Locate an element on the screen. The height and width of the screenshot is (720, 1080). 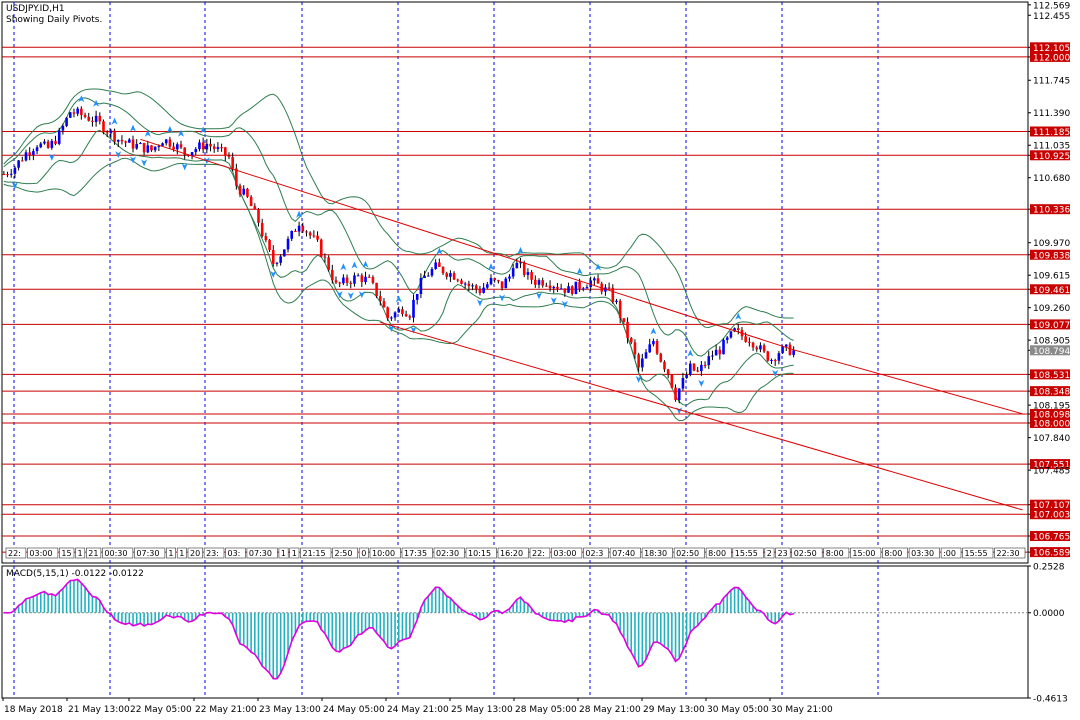
time-label: 18 May 2018 is located at coordinates (33, 710).